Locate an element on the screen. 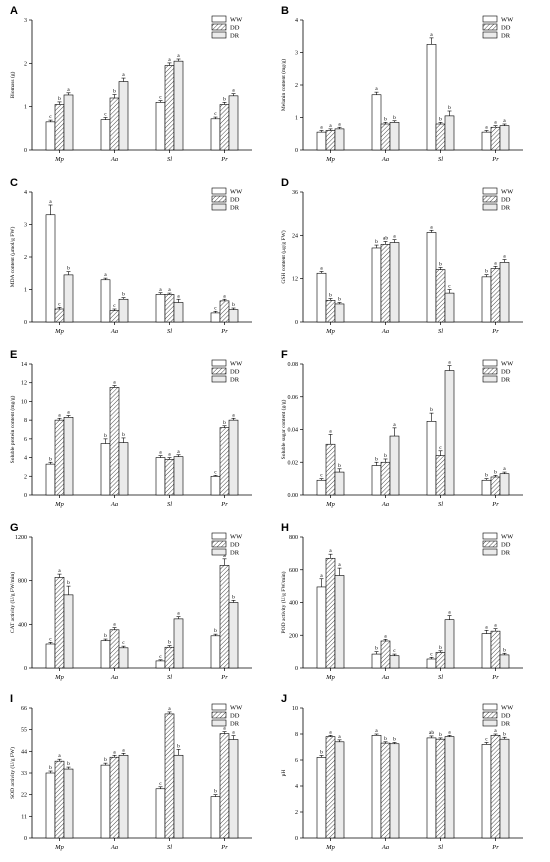 The height and width of the screenshot is (862, 550). y-tick-label: 800 is located at coordinates (293, 538).